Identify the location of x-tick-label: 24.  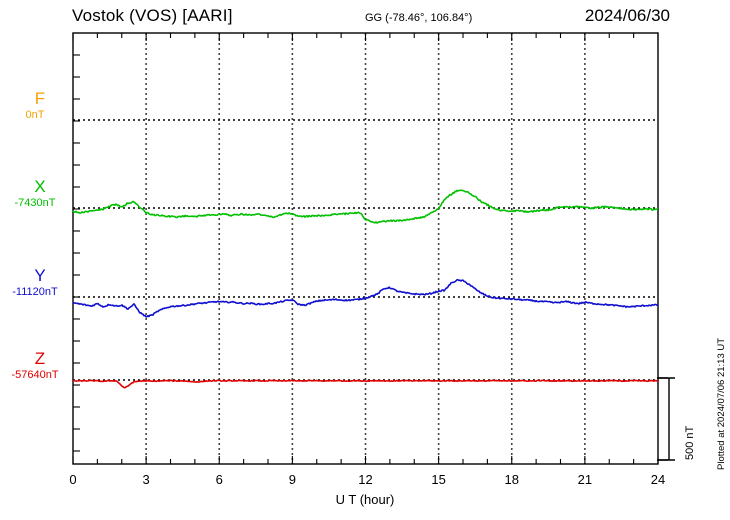
(658, 479).